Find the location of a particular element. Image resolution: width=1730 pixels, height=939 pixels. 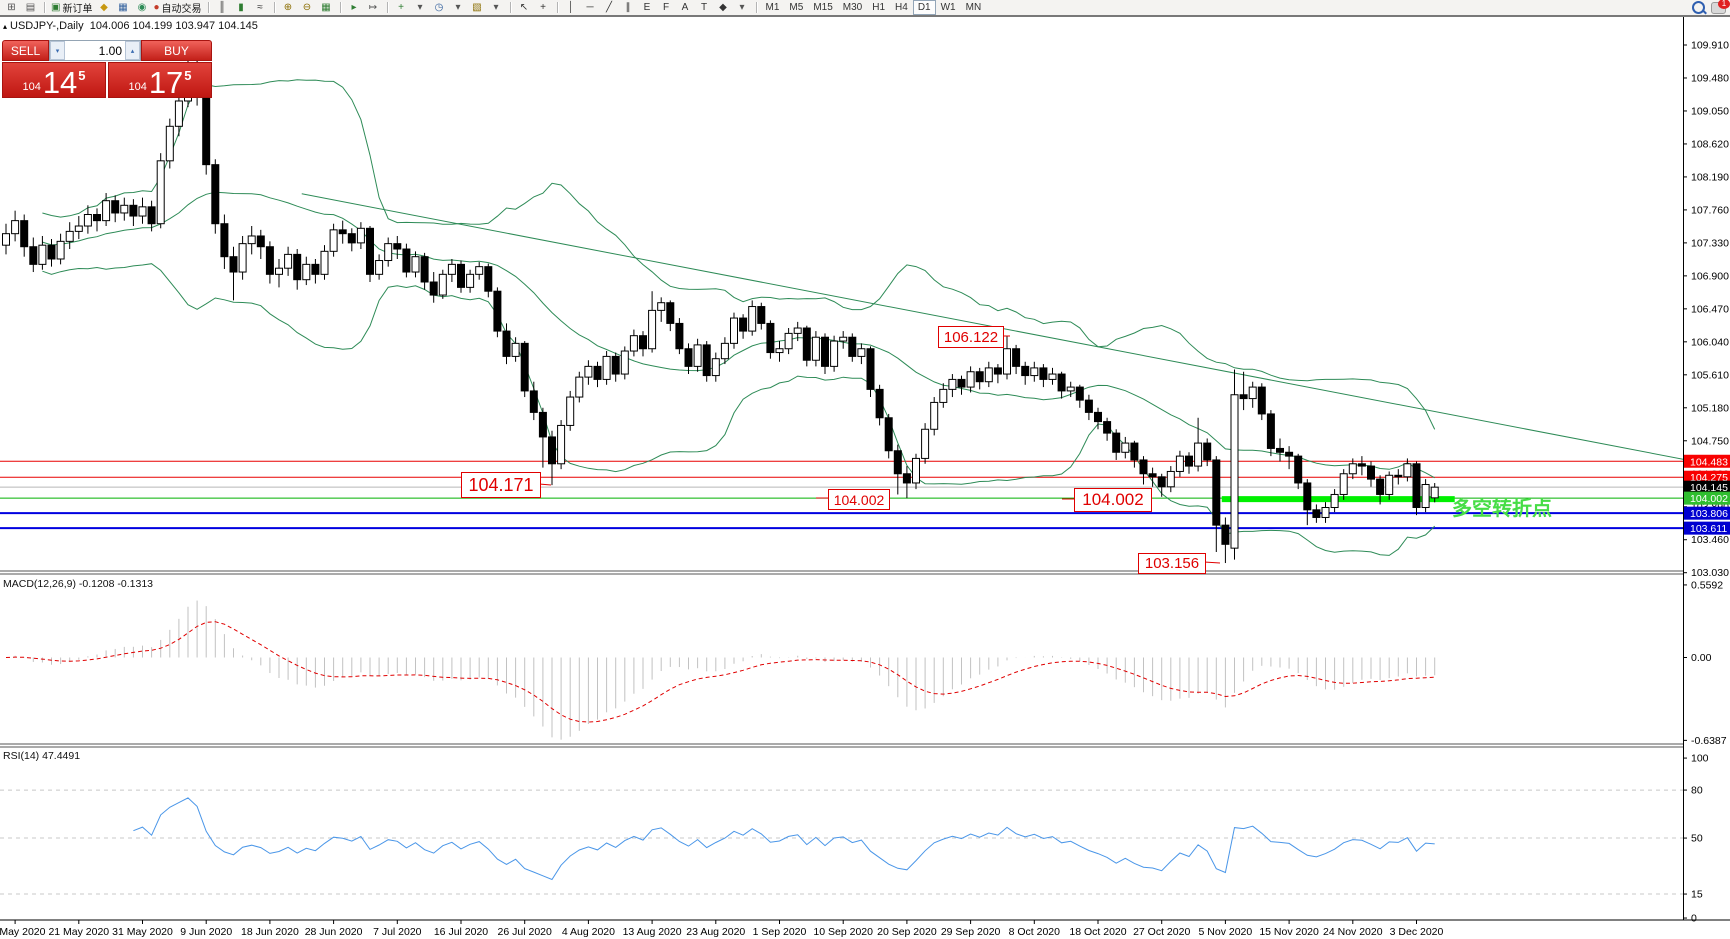

one-click-trading-panel: SELL ▾ ▴ BUY 104 14 5 104 17 5 is located at coordinates (107, 69).